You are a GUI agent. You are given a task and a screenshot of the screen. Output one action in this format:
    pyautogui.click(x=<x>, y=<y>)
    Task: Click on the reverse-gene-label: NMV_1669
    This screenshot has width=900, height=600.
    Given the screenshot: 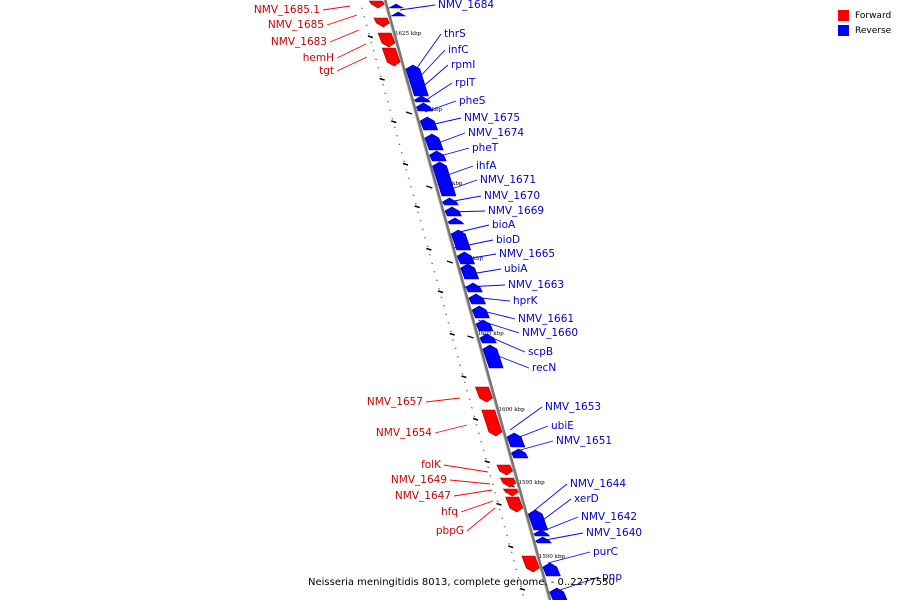 What is the action you would take?
    pyautogui.click(x=516, y=211)
    